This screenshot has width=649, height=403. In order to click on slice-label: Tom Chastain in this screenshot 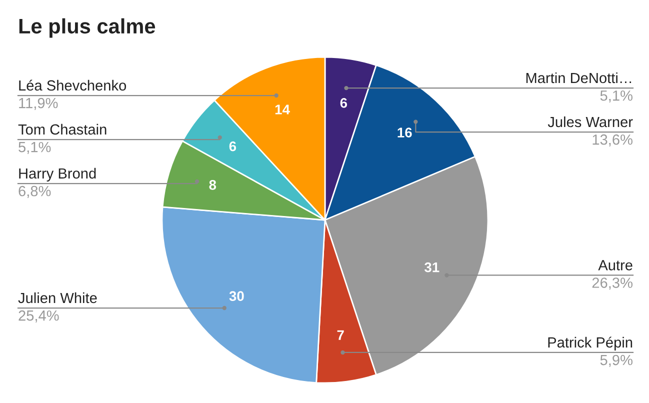, I will do `click(62, 129)`.